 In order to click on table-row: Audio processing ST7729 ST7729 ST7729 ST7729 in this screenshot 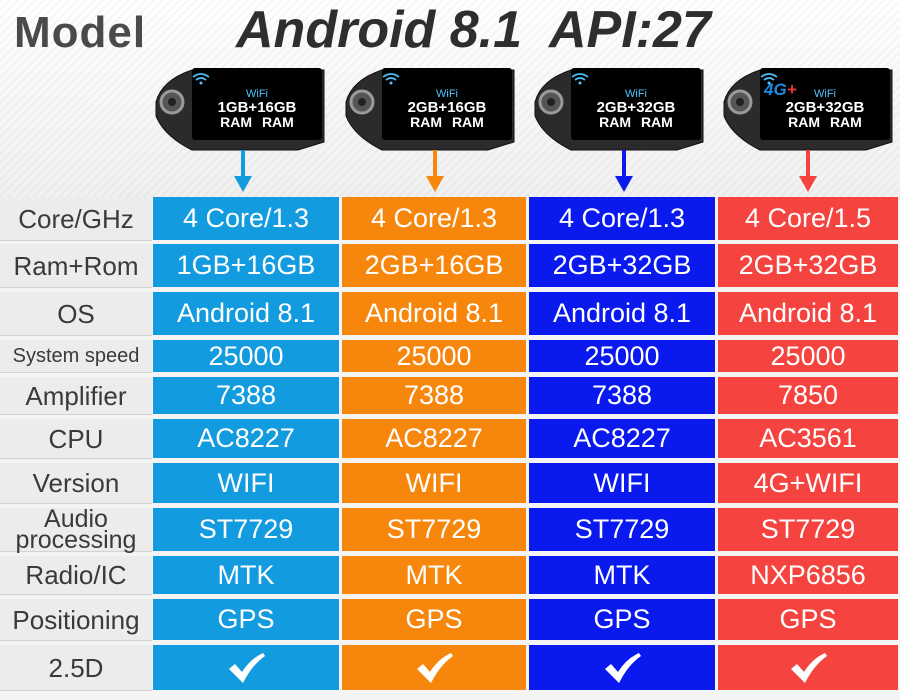, I will do `click(450, 529)`.